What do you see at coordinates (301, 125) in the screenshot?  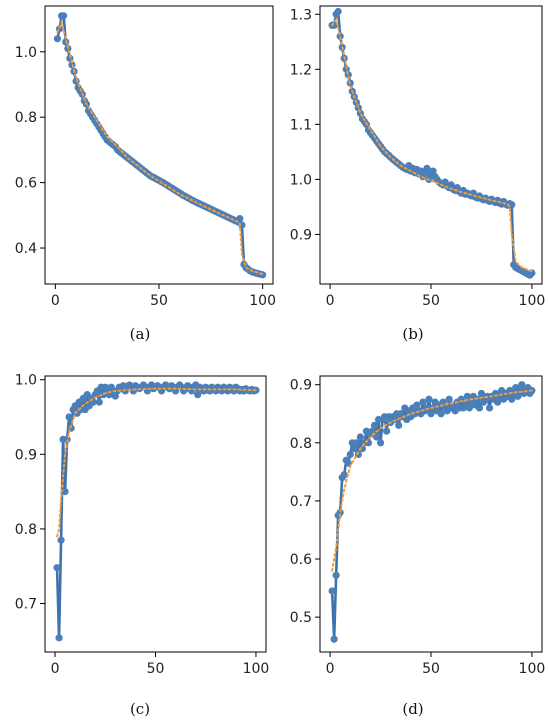 I see `y-tick-label: 1.1` at bounding box center [301, 125].